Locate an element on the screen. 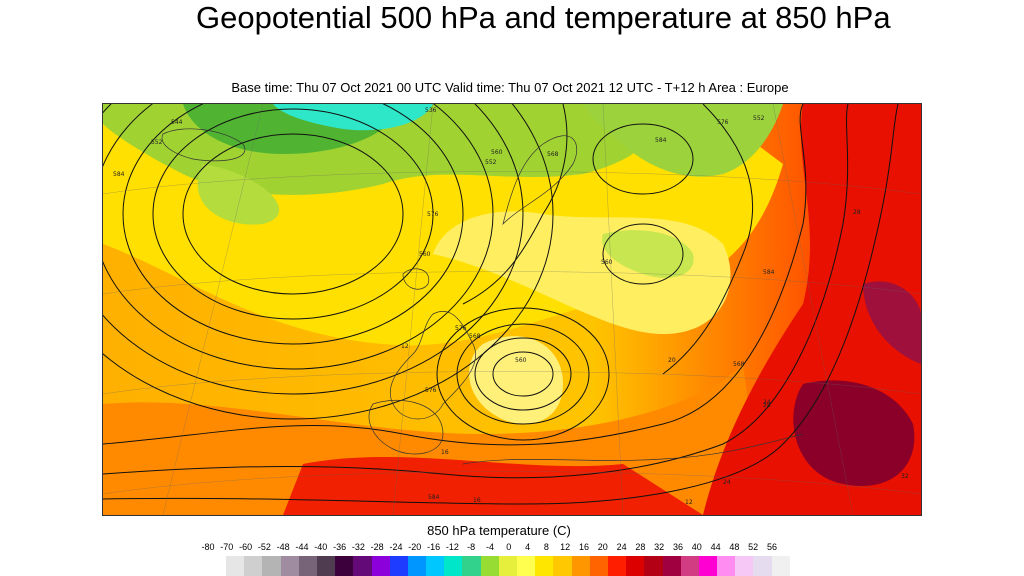 The height and width of the screenshot is (576, 1024). very-hot-east is located at coordinates (854, 433).